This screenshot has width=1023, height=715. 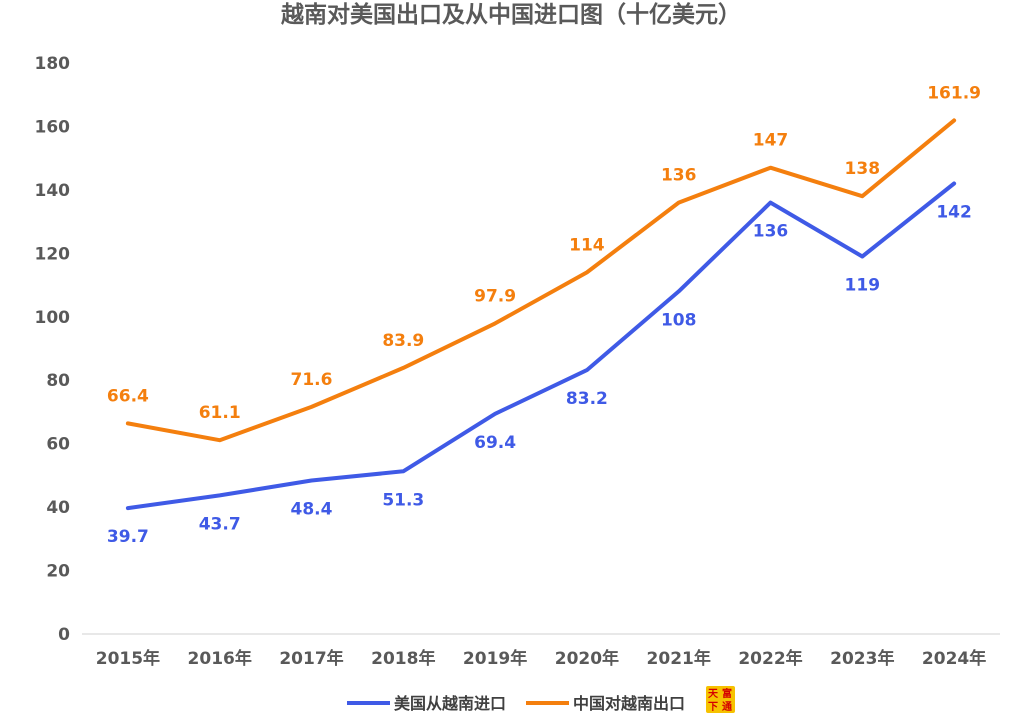 I want to click on data-label-series-0: 51.3, so click(x=403, y=500).